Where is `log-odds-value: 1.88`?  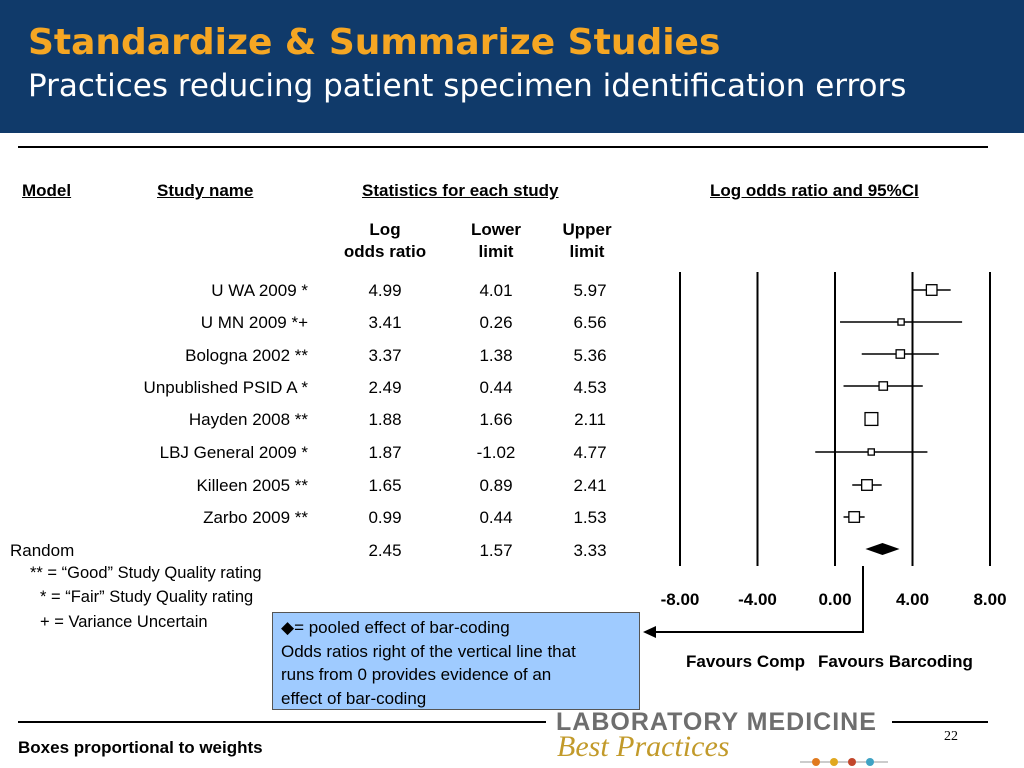
log-odds-value: 1.88 is located at coordinates (385, 419).